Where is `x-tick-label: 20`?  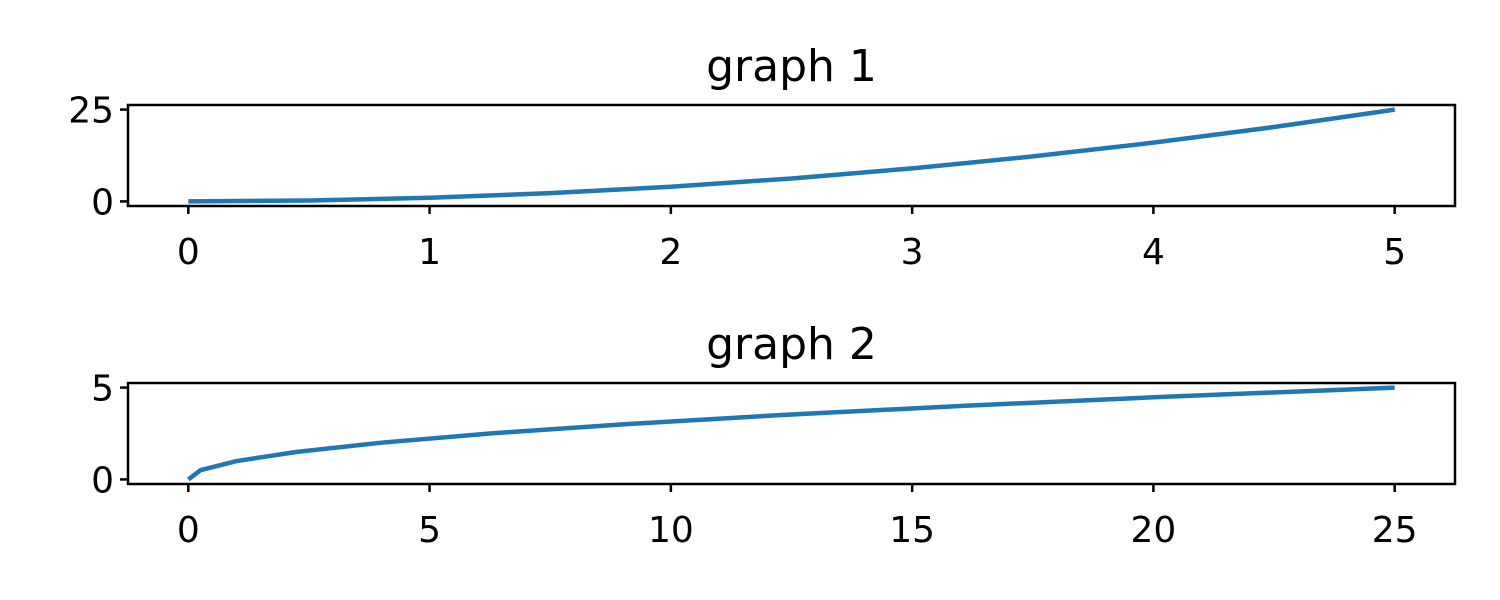
x-tick-label: 20 is located at coordinates (1154, 530).